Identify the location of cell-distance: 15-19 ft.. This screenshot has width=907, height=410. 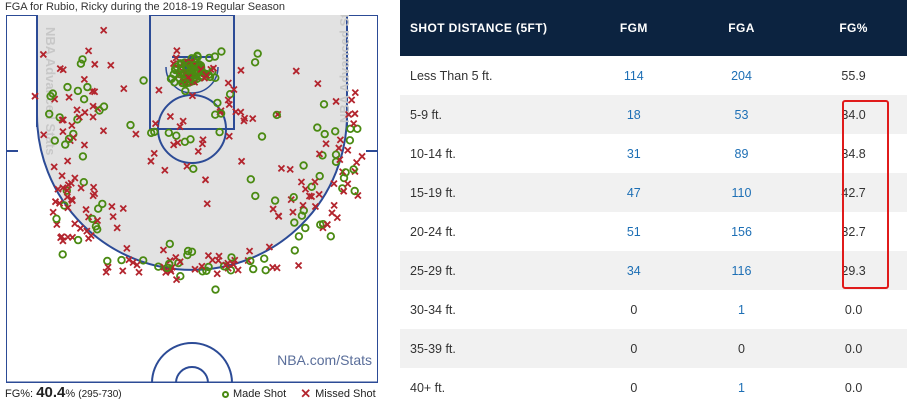
(433, 192).